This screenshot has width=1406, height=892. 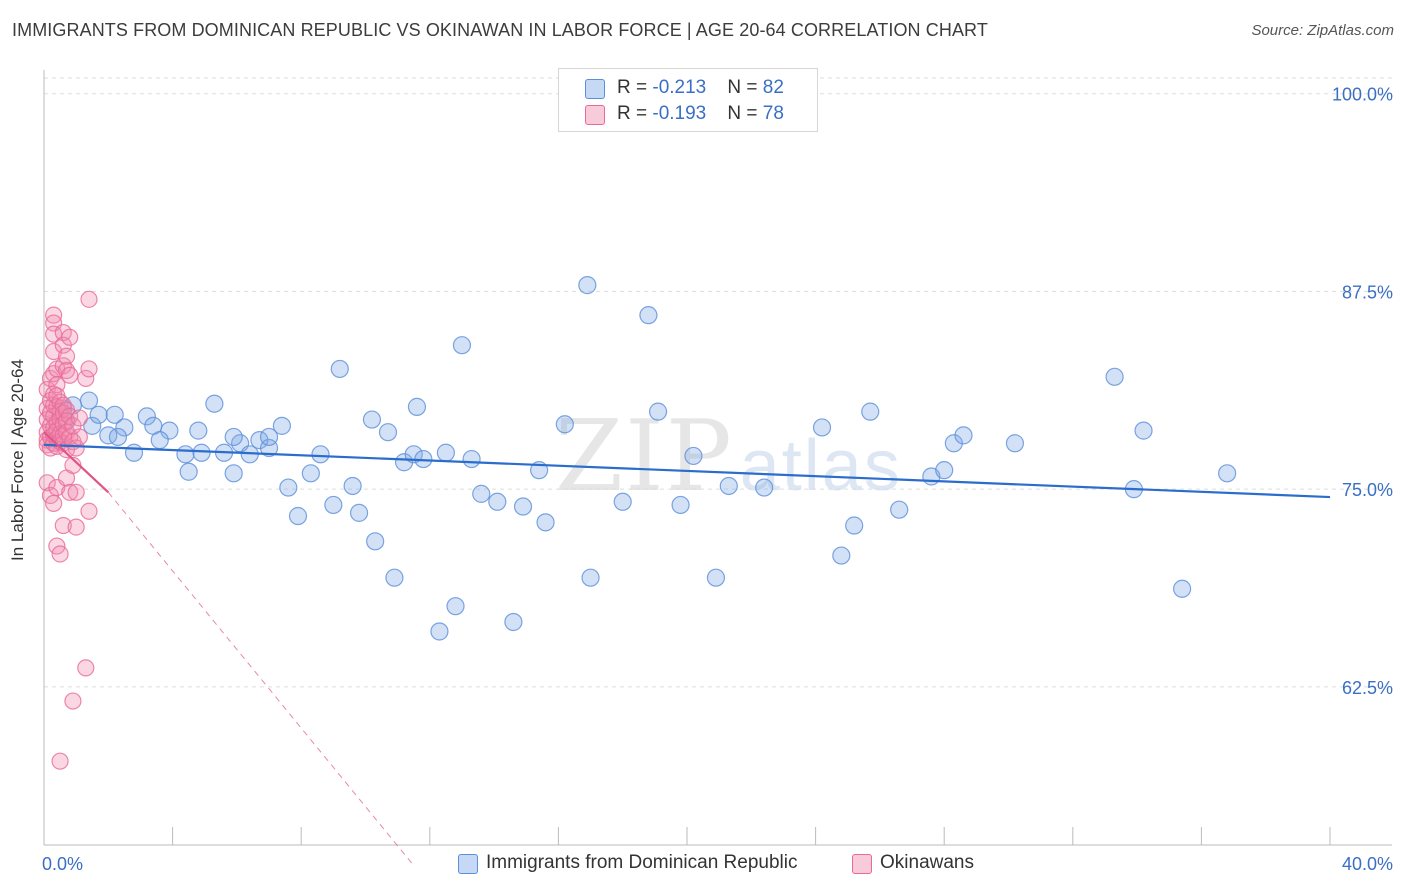 What do you see at coordinates (728, 457) in the screenshot?
I see `watermark: ZIPatlas` at bounding box center [728, 457].